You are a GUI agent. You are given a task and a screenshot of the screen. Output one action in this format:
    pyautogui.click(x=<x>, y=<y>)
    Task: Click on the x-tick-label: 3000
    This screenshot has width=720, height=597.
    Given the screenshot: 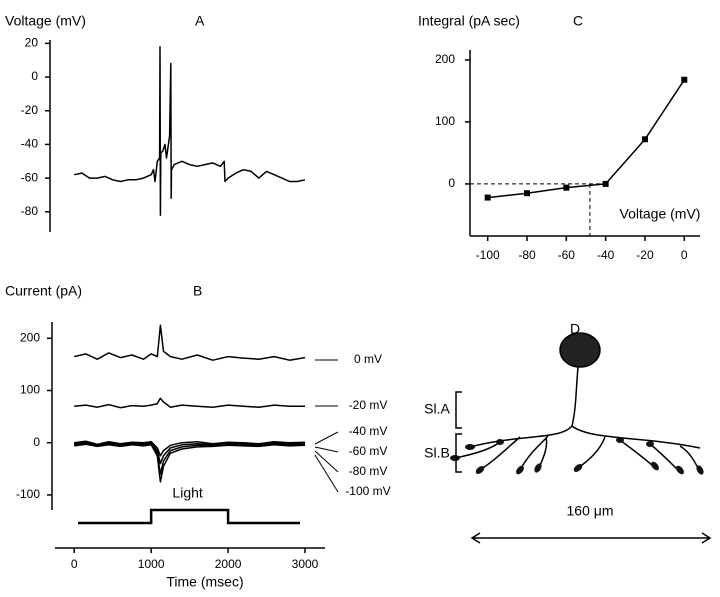 What is the action you would take?
    pyautogui.click(x=305, y=564)
    